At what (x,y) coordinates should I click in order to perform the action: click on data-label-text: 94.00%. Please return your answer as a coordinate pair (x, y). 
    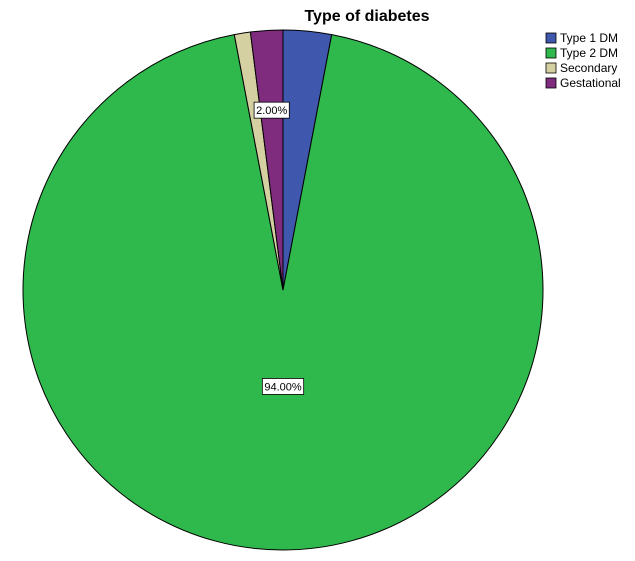
    Looking at the image, I should click on (283, 387).